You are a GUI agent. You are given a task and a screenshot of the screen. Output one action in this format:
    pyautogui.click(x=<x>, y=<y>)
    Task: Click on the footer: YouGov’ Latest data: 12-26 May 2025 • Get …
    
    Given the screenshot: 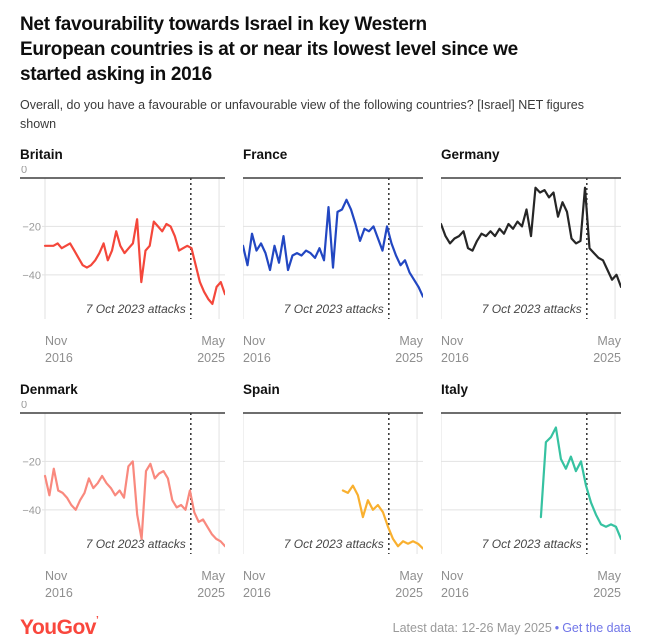 What is the action you would take?
    pyautogui.click(x=325, y=628)
    